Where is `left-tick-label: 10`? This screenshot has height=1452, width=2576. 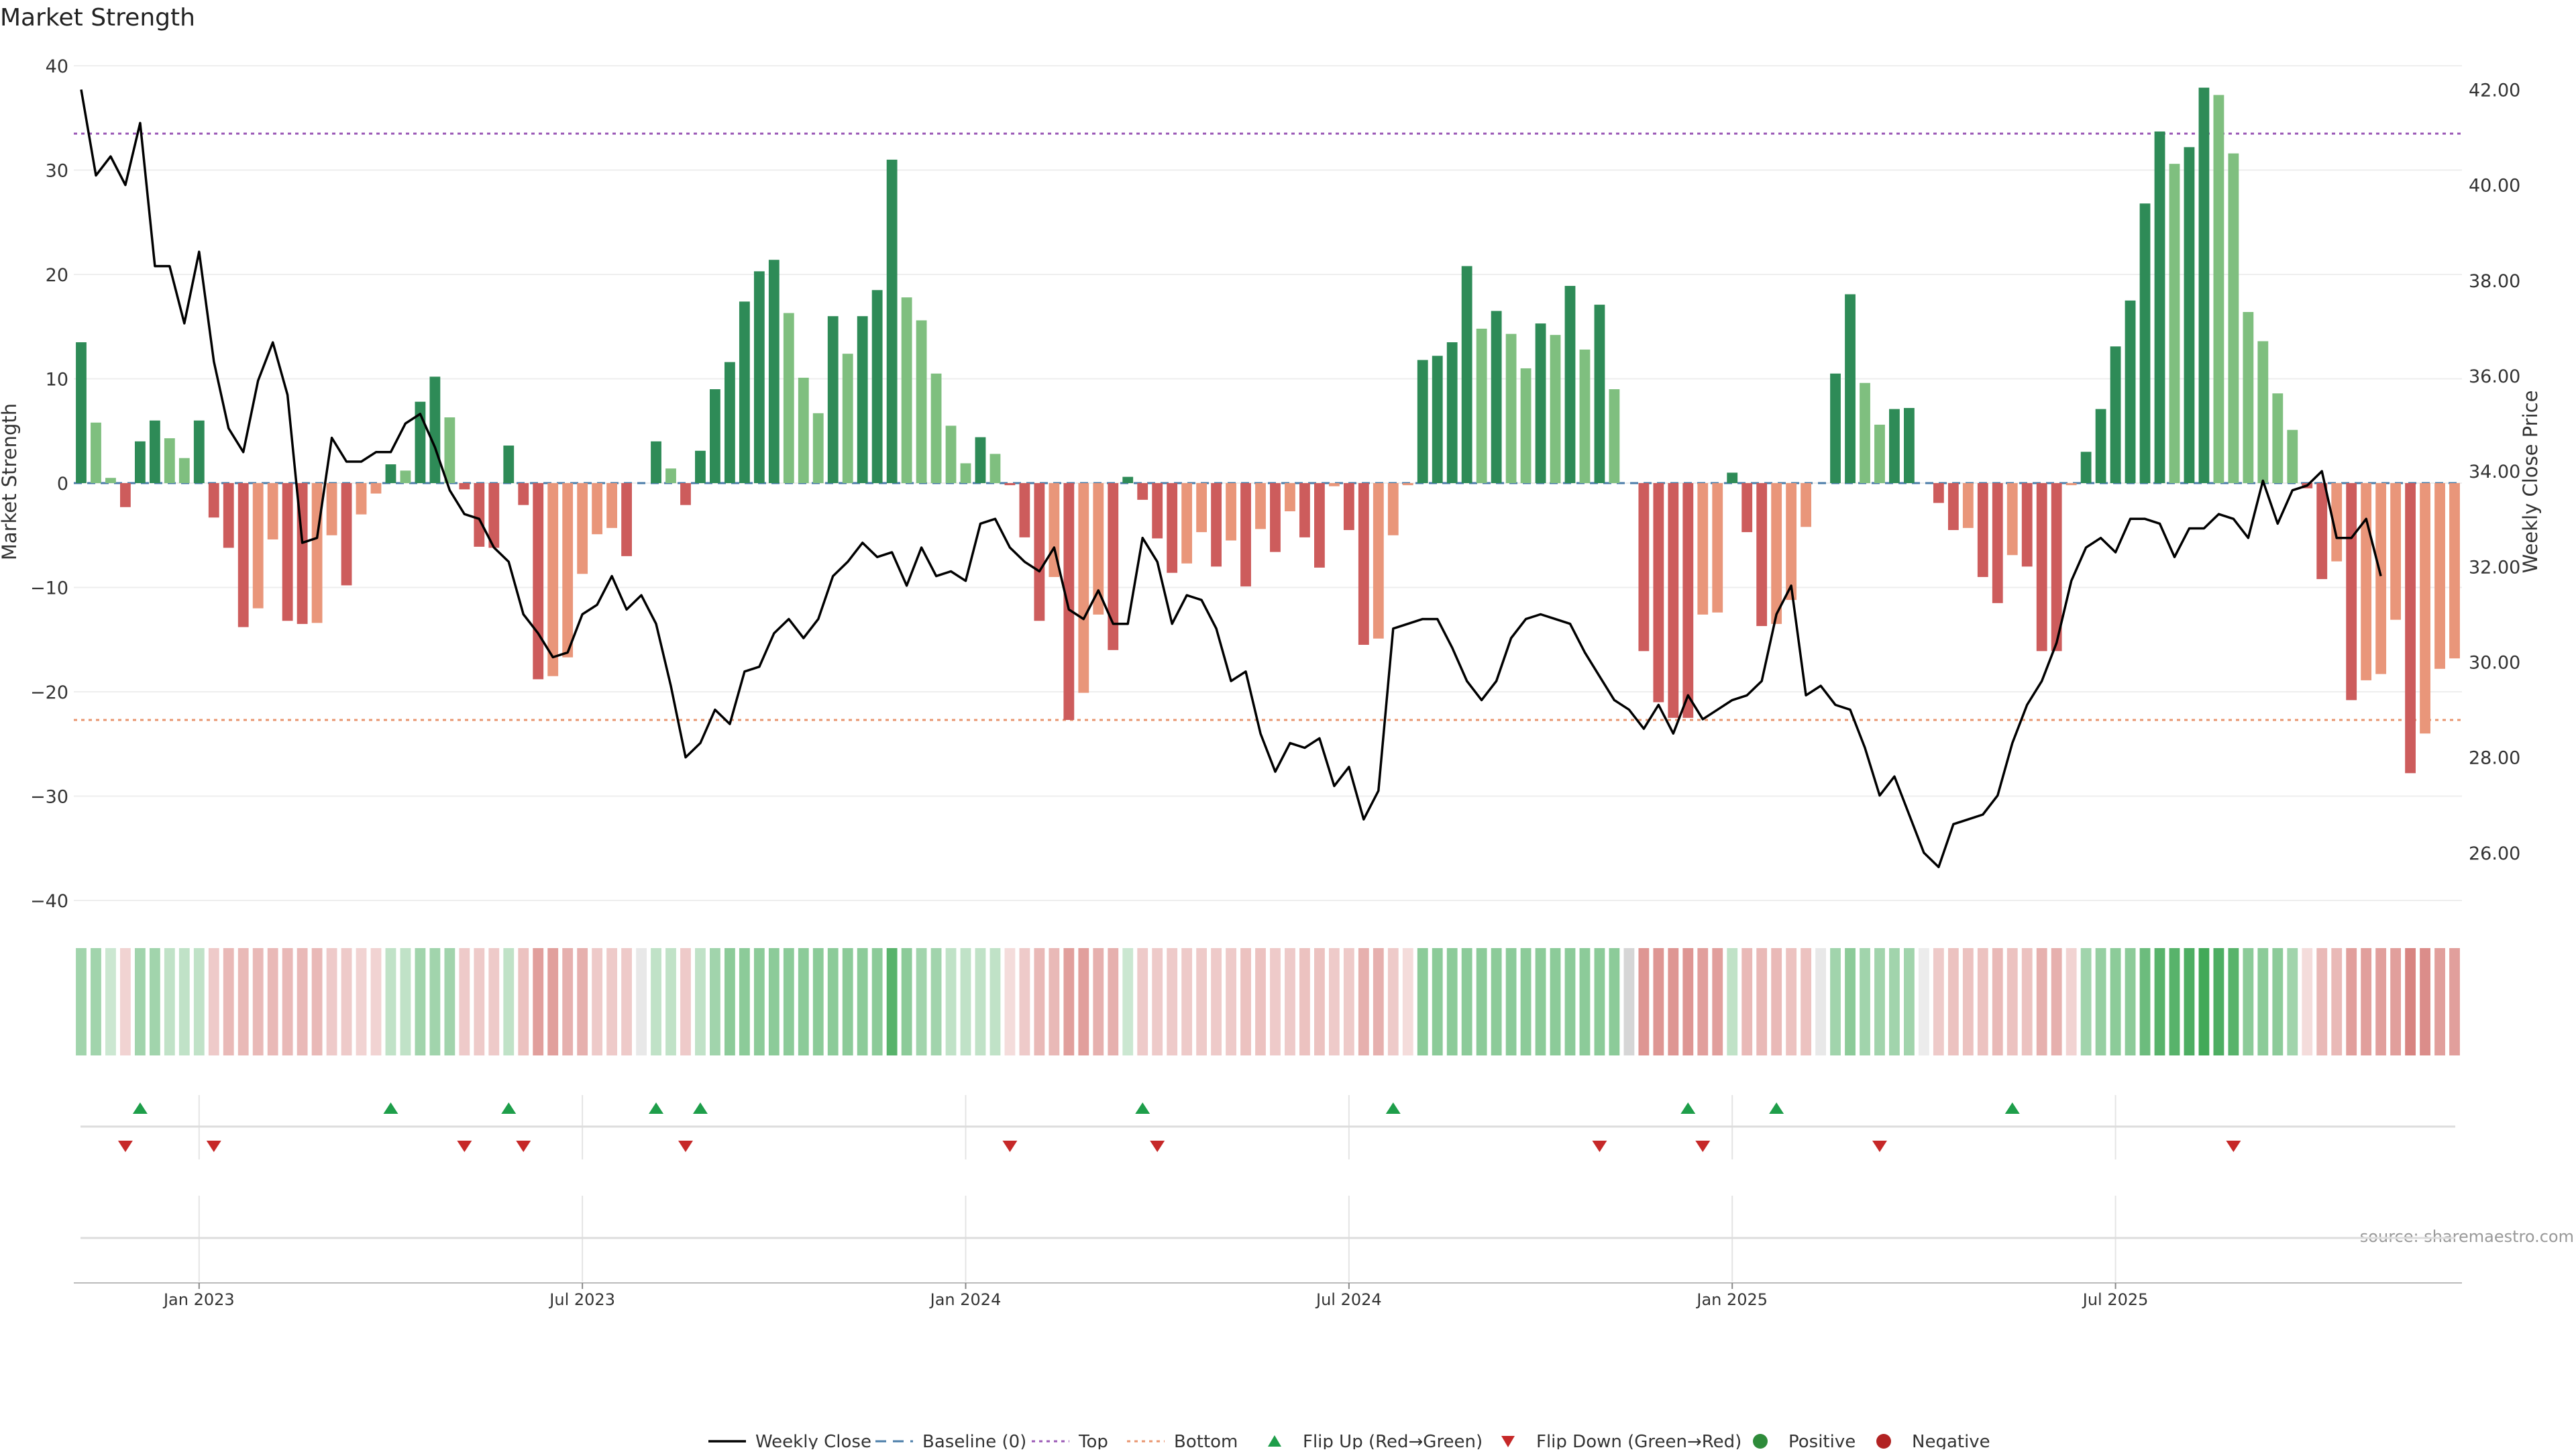 left-tick-label: 10 is located at coordinates (57, 381).